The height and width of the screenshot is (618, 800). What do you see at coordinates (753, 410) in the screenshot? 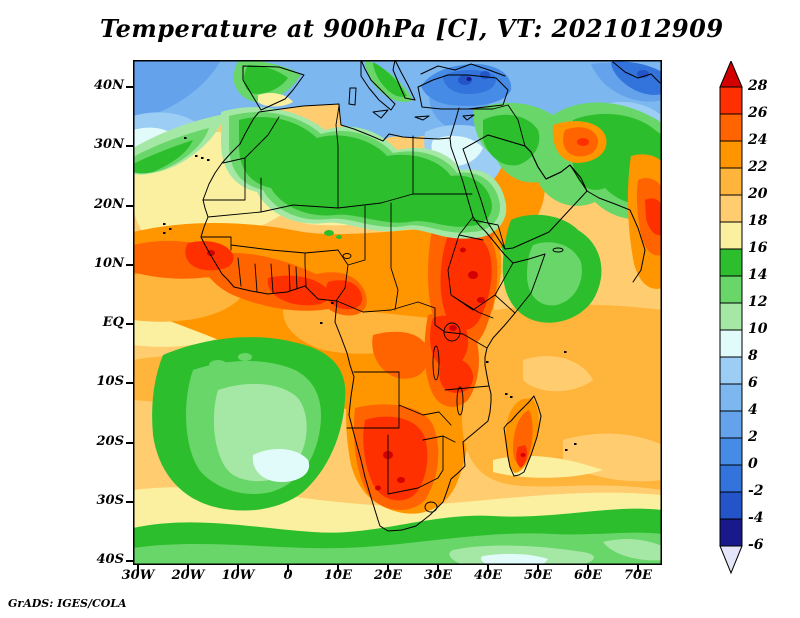
I see `colorbar-tick-label: 4` at bounding box center [753, 410].